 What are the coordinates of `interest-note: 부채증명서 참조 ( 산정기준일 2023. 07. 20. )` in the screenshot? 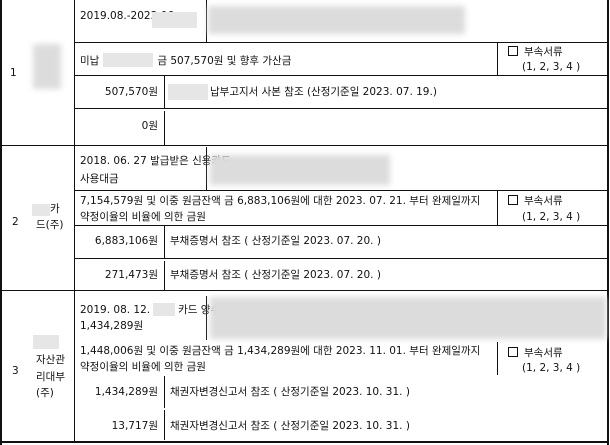 It's located at (275, 275).